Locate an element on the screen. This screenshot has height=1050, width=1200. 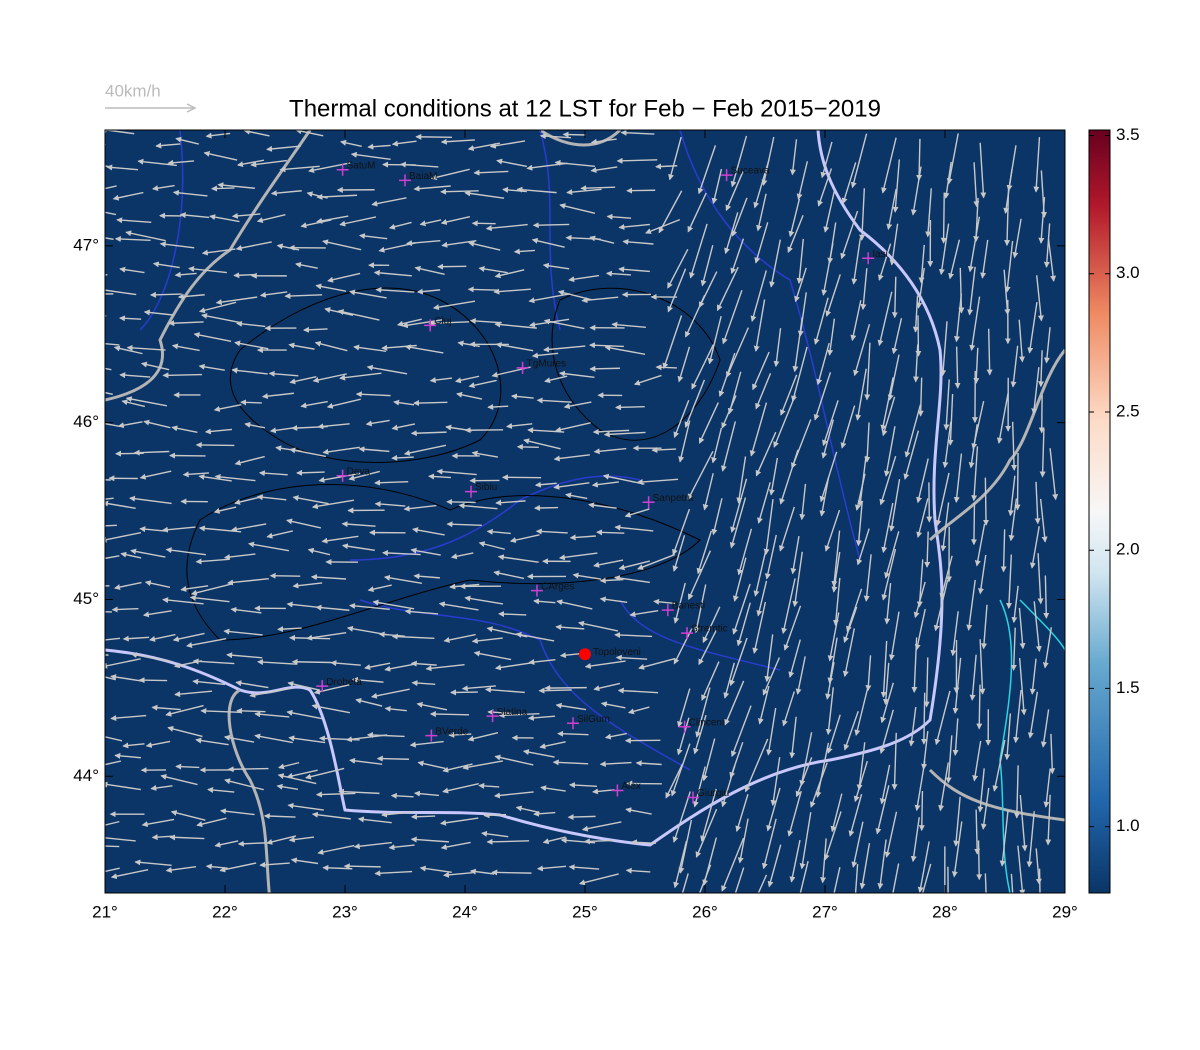
colorbar-tick-label: 2.5 is located at coordinates (1128, 410).